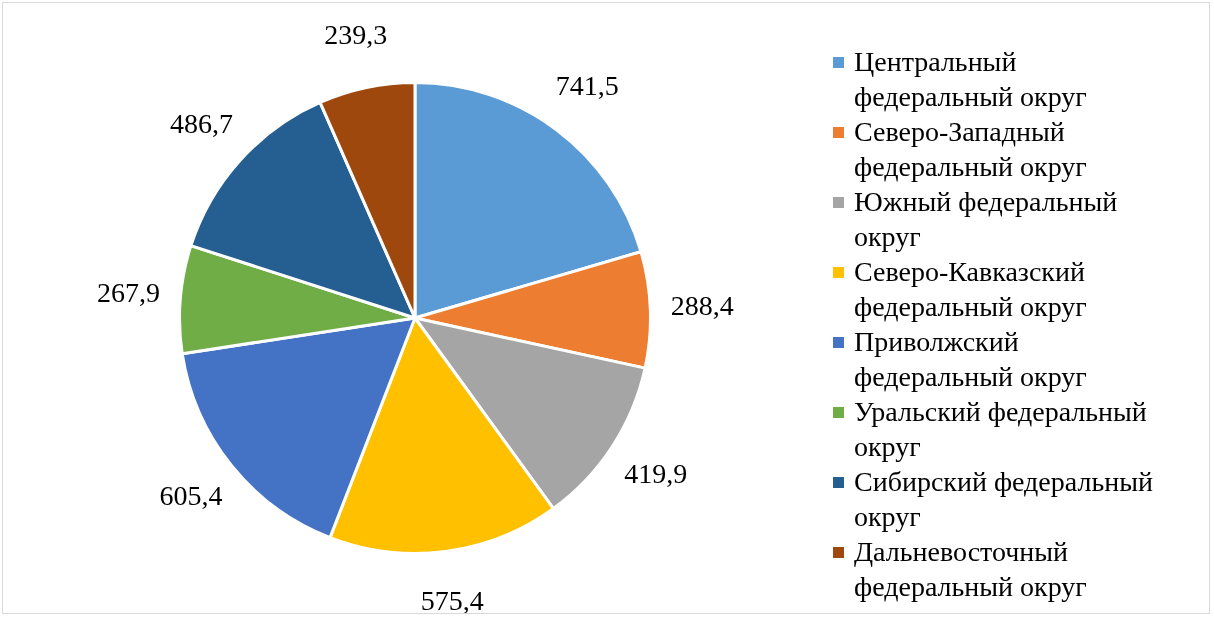  Describe the element at coordinates (970, 569) in the screenshot. I see `legend-label: Дальневосточный федеральный округ` at that location.